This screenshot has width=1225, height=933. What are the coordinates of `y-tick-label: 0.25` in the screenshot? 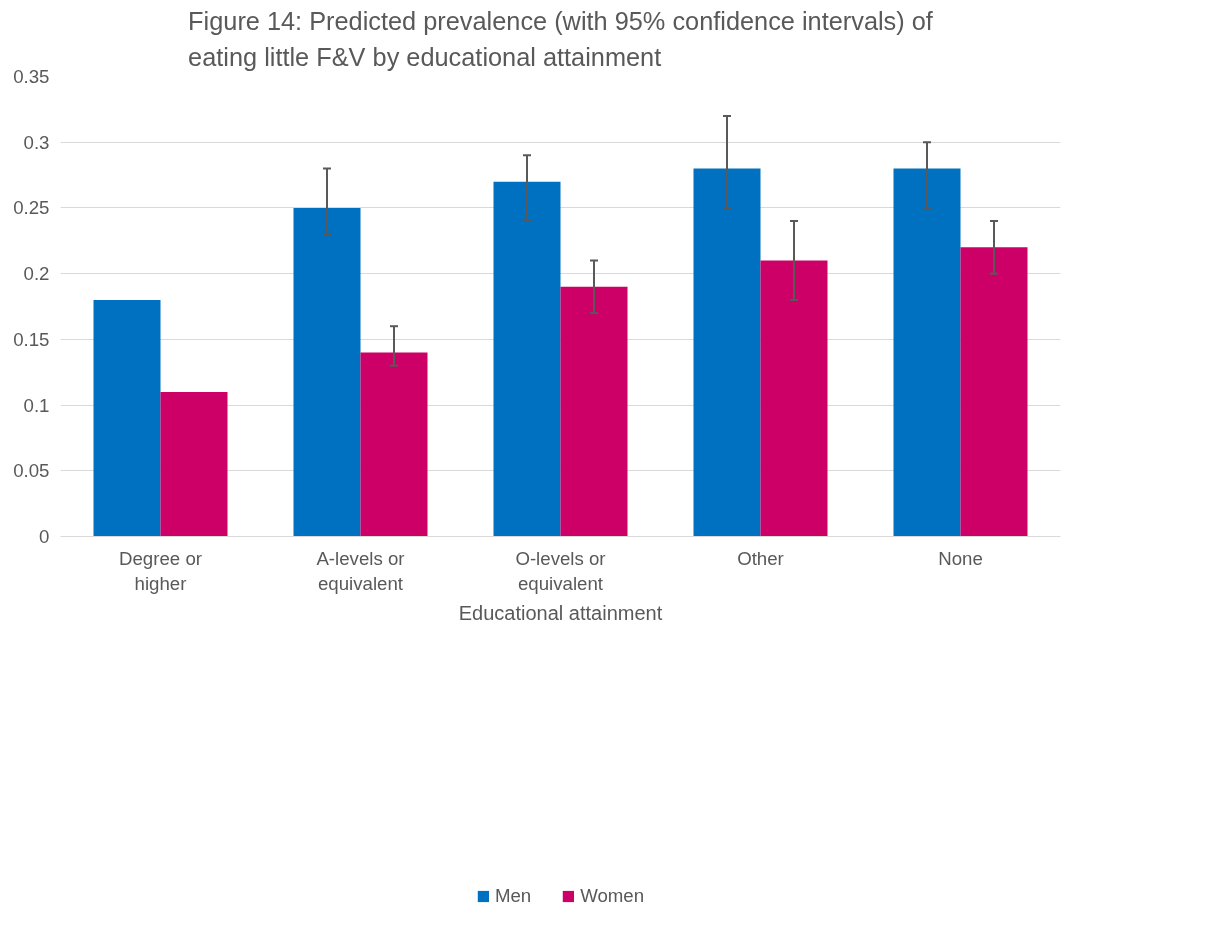 It's located at (31, 208).